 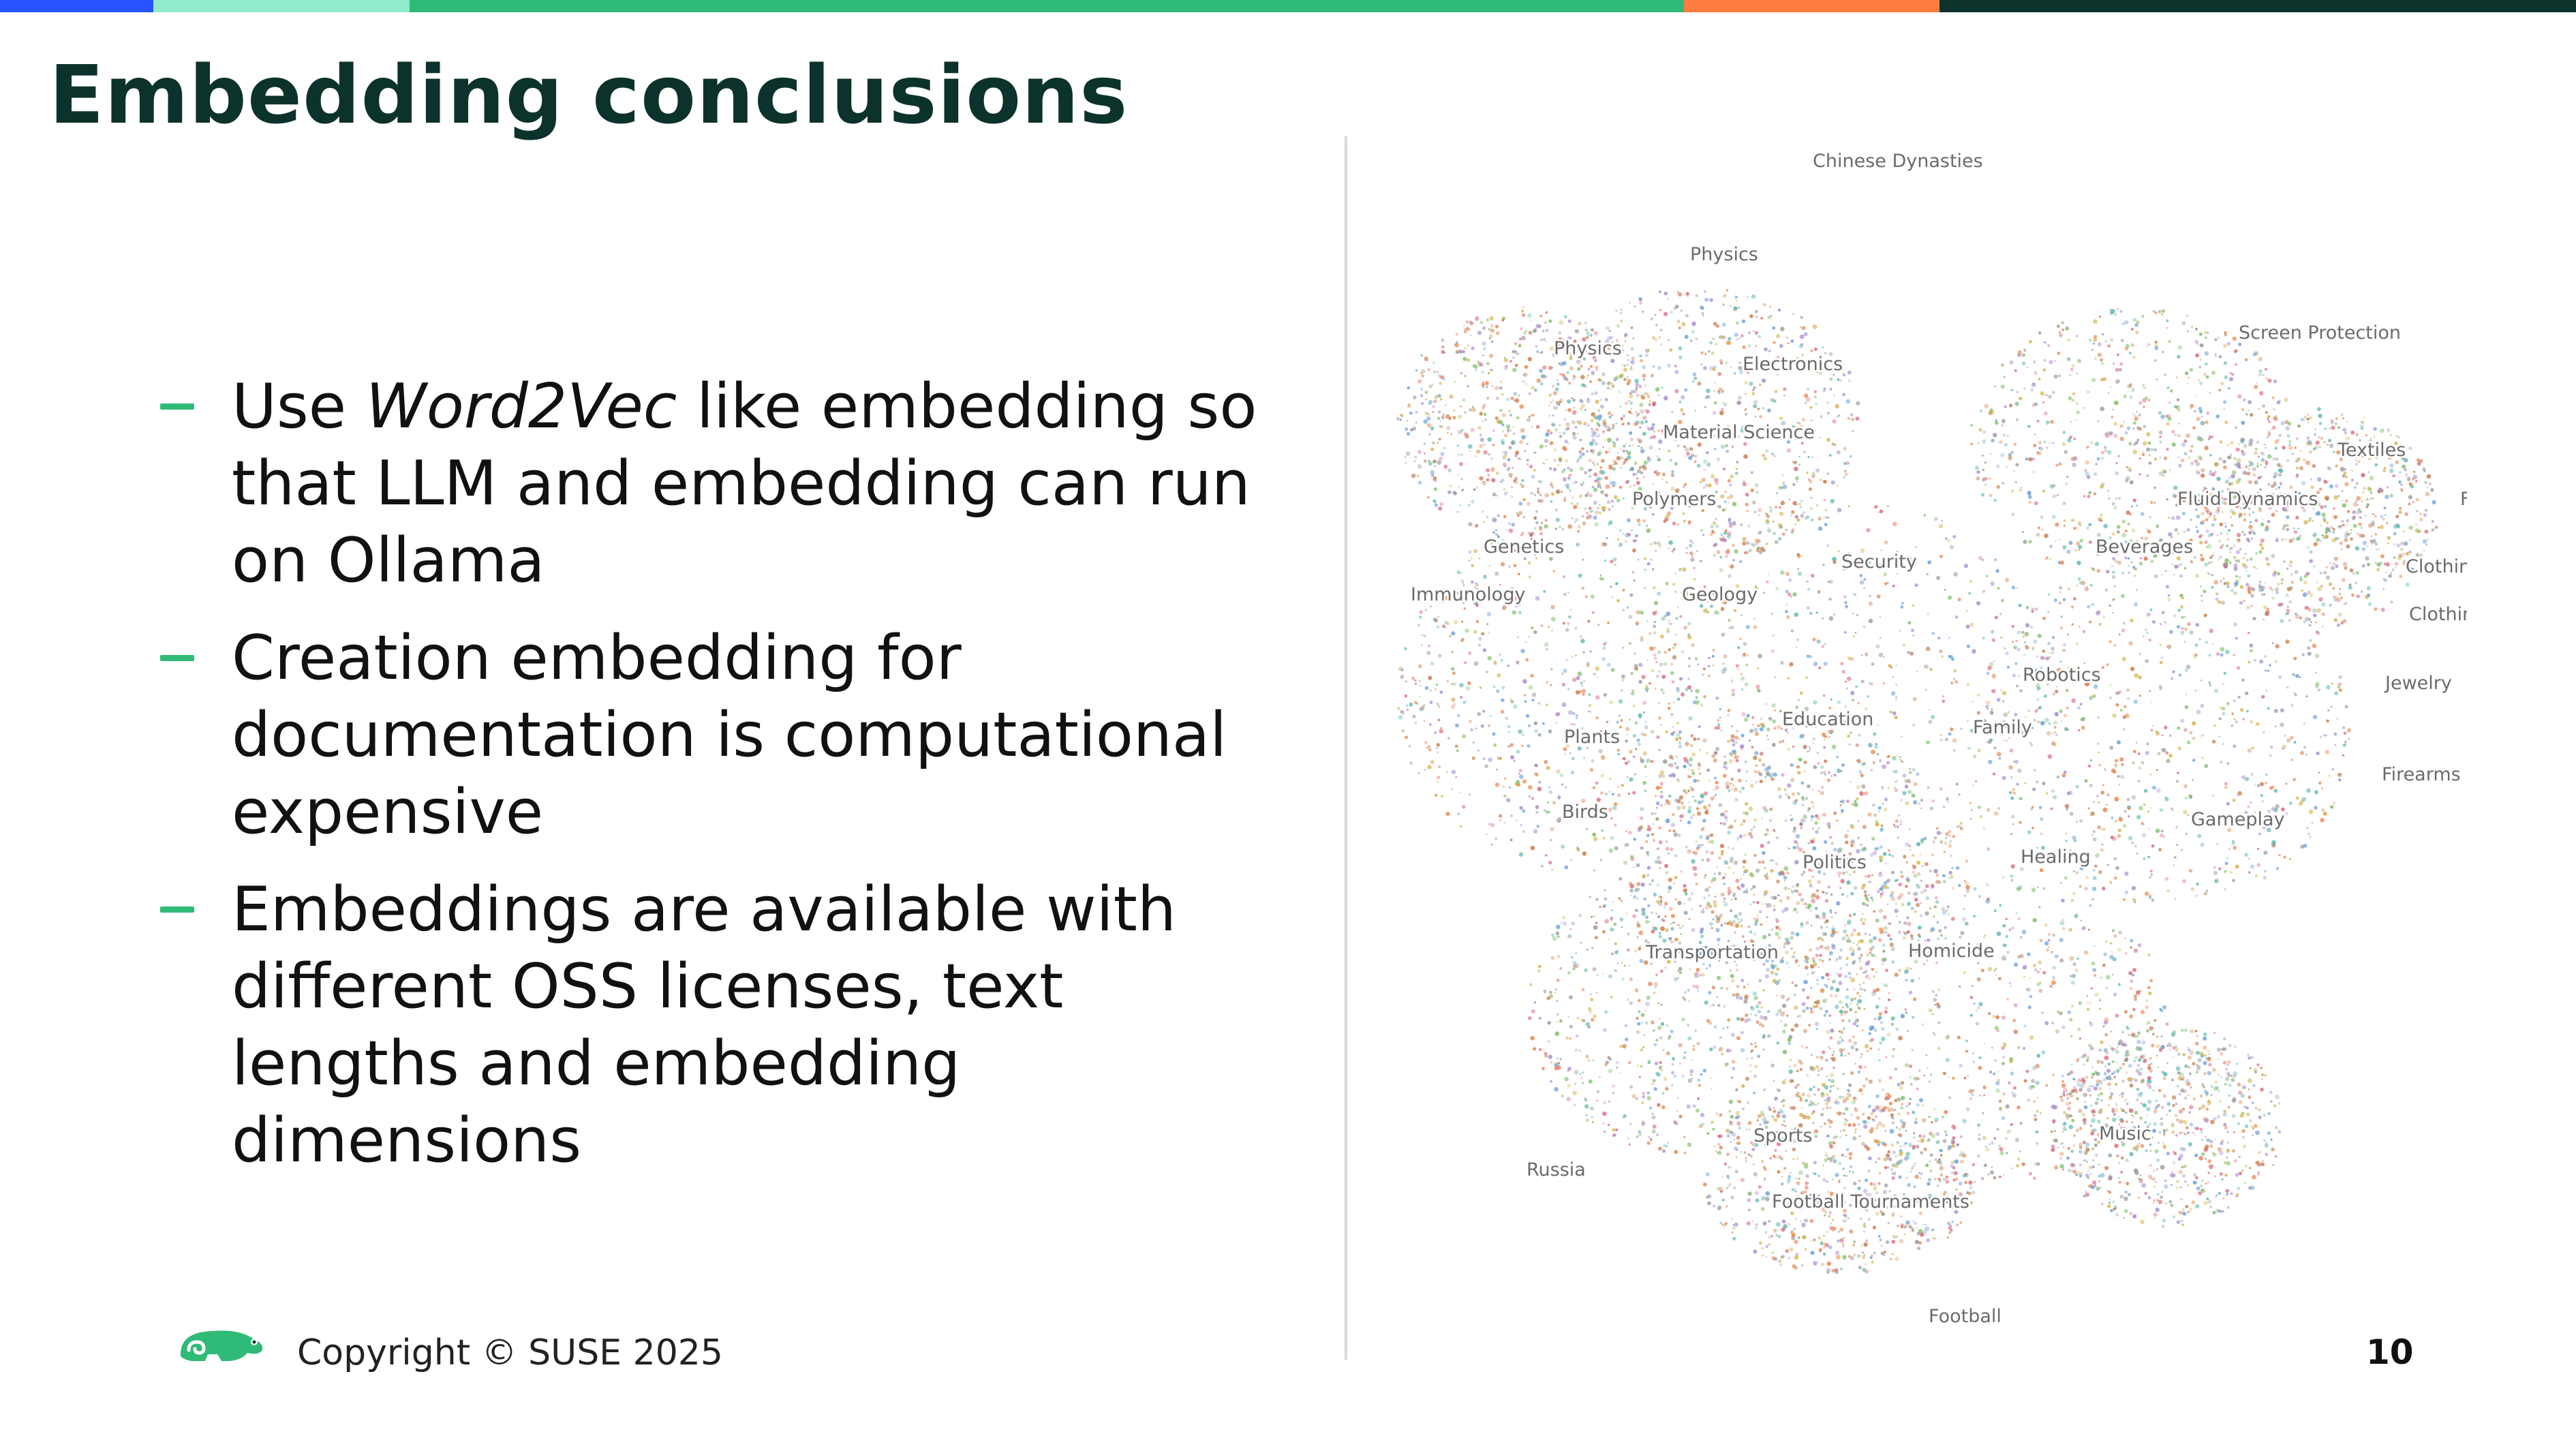 I want to click on topic-label: Firearms, so click(x=2421, y=775).